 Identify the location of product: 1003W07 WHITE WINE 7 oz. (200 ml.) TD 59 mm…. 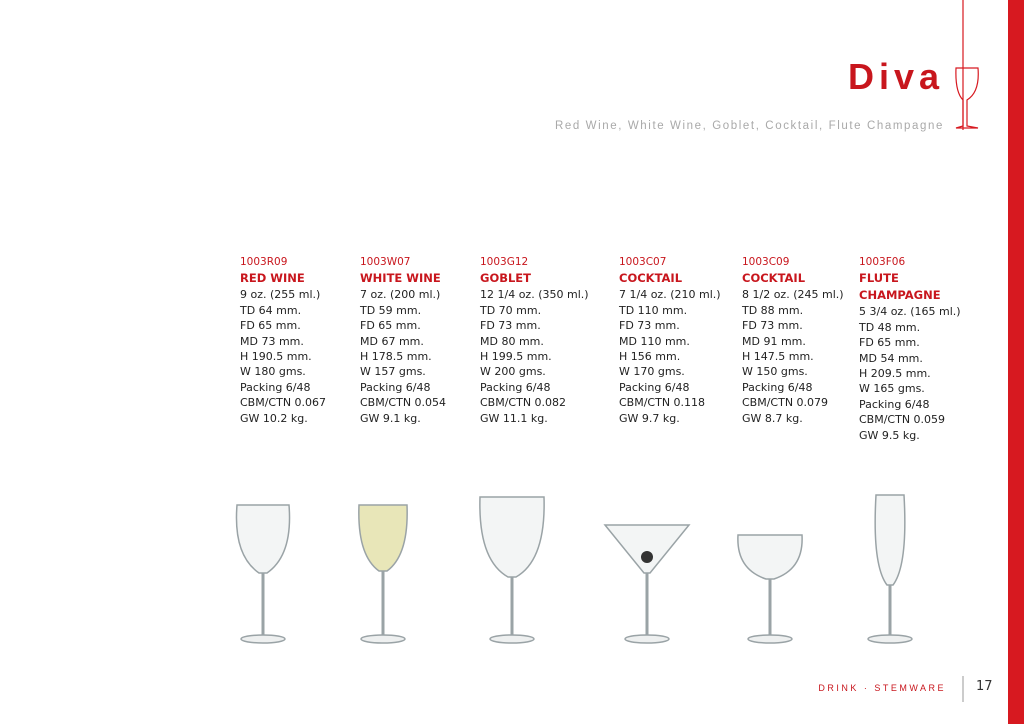
(420, 340).